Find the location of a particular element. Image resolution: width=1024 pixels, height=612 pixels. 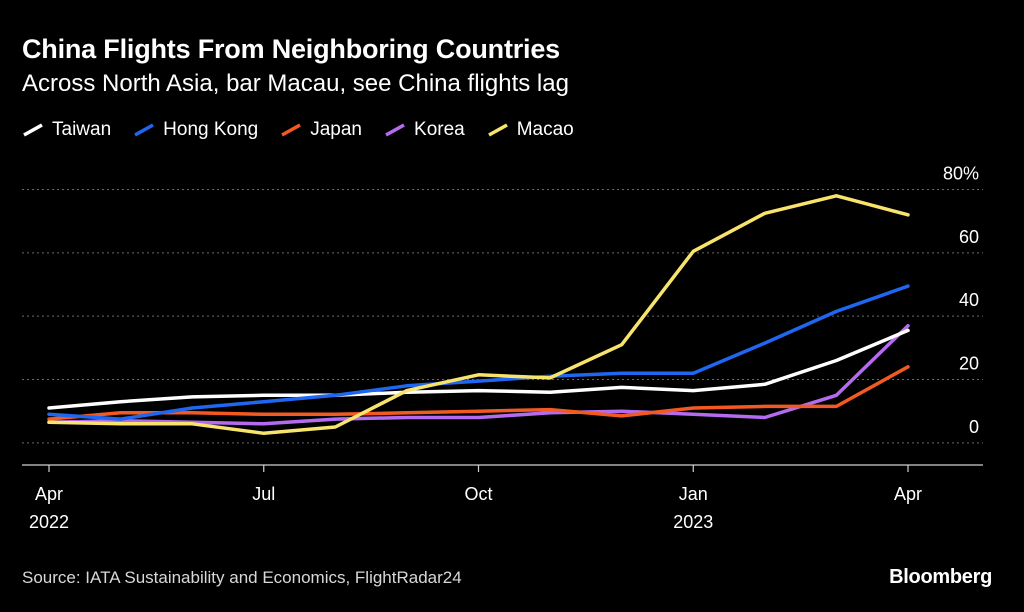

legend-swatch-korea is located at coordinates (395, 130).